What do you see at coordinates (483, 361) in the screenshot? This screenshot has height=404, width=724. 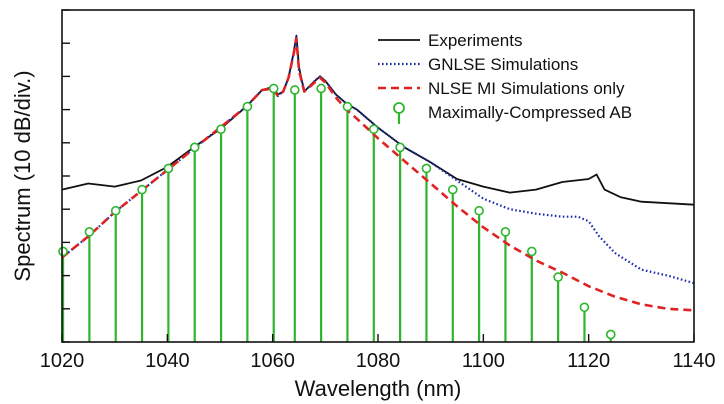 I see `x-tick-label: 1100` at bounding box center [483, 361].